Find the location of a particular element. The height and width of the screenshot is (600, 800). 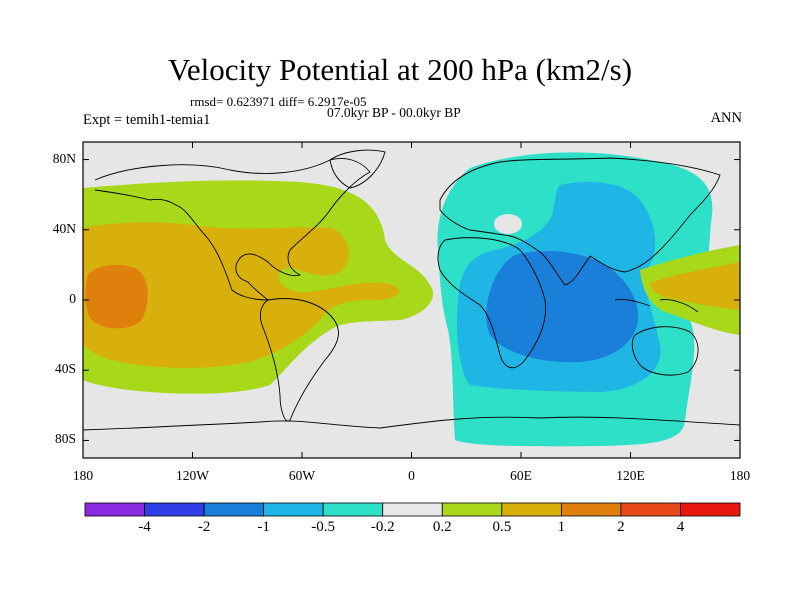

contour-region-positive-core is located at coordinates (116, 296).